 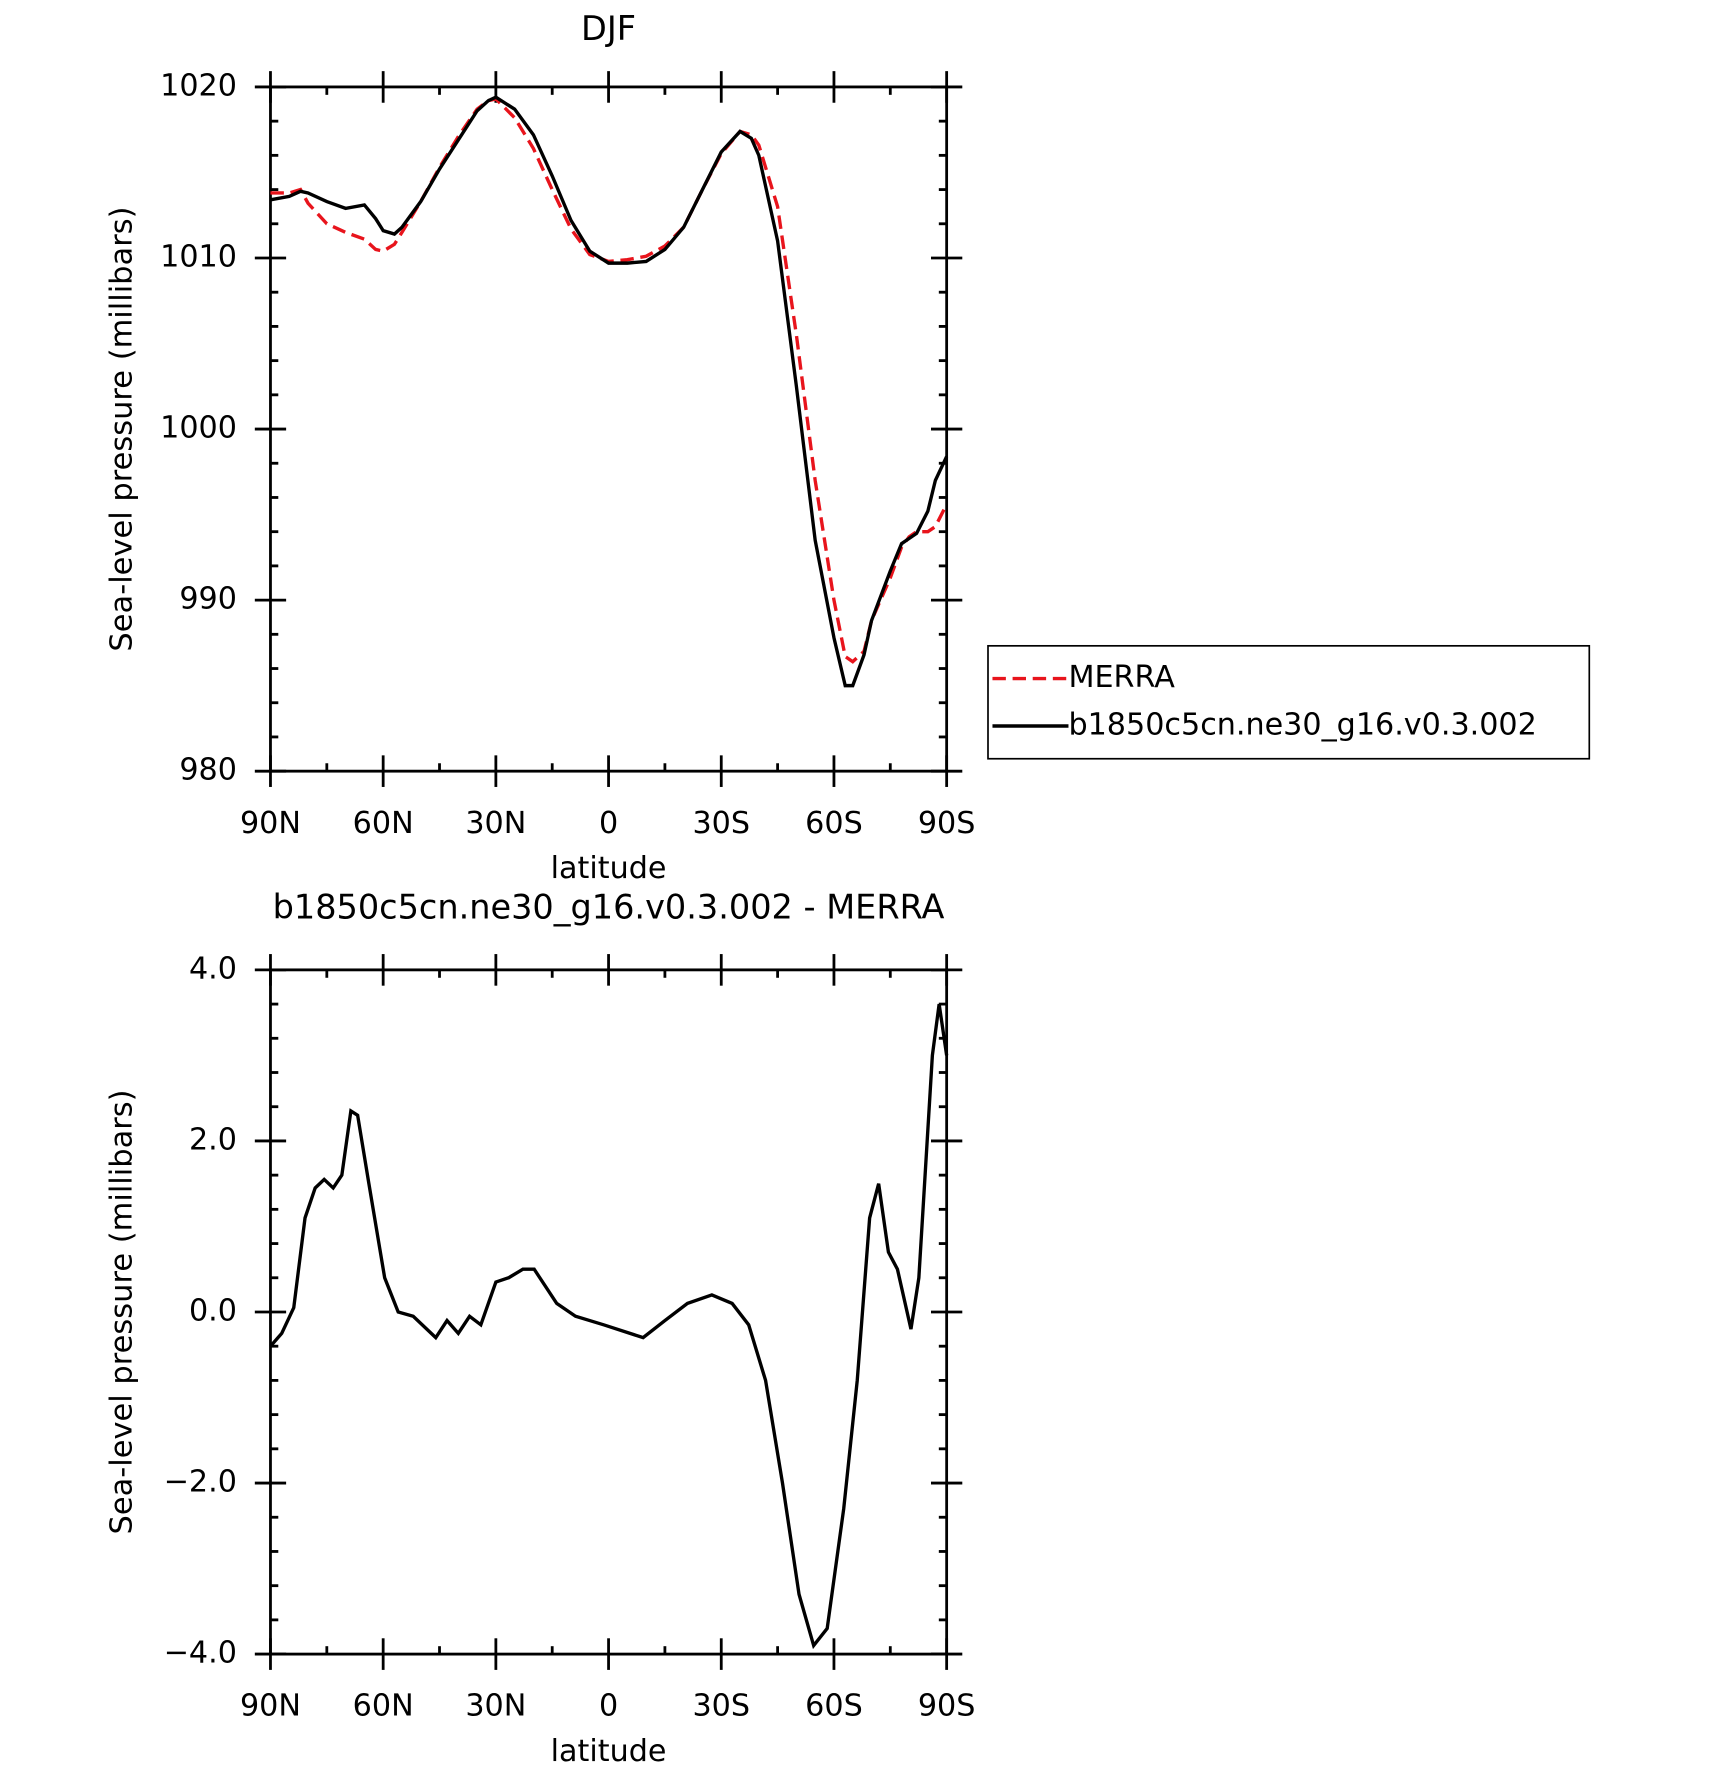 What do you see at coordinates (213, 1139) in the screenshot?
I see `y-tick-label: 2.0` at bounding box center [213, 1139].